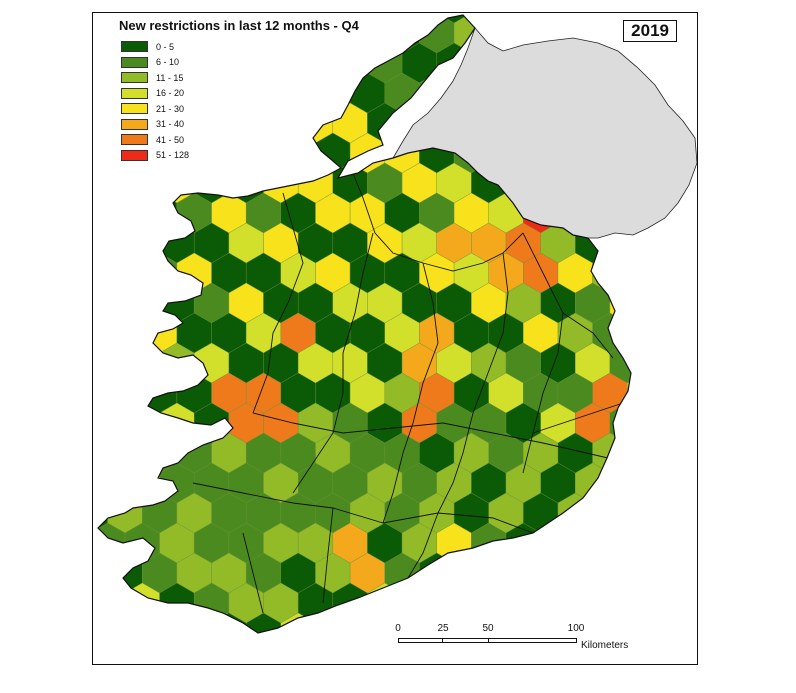  Describe the element at coordinates (155, 156) in the screenshot. I see `legend-item: 51 - 128` at that location.